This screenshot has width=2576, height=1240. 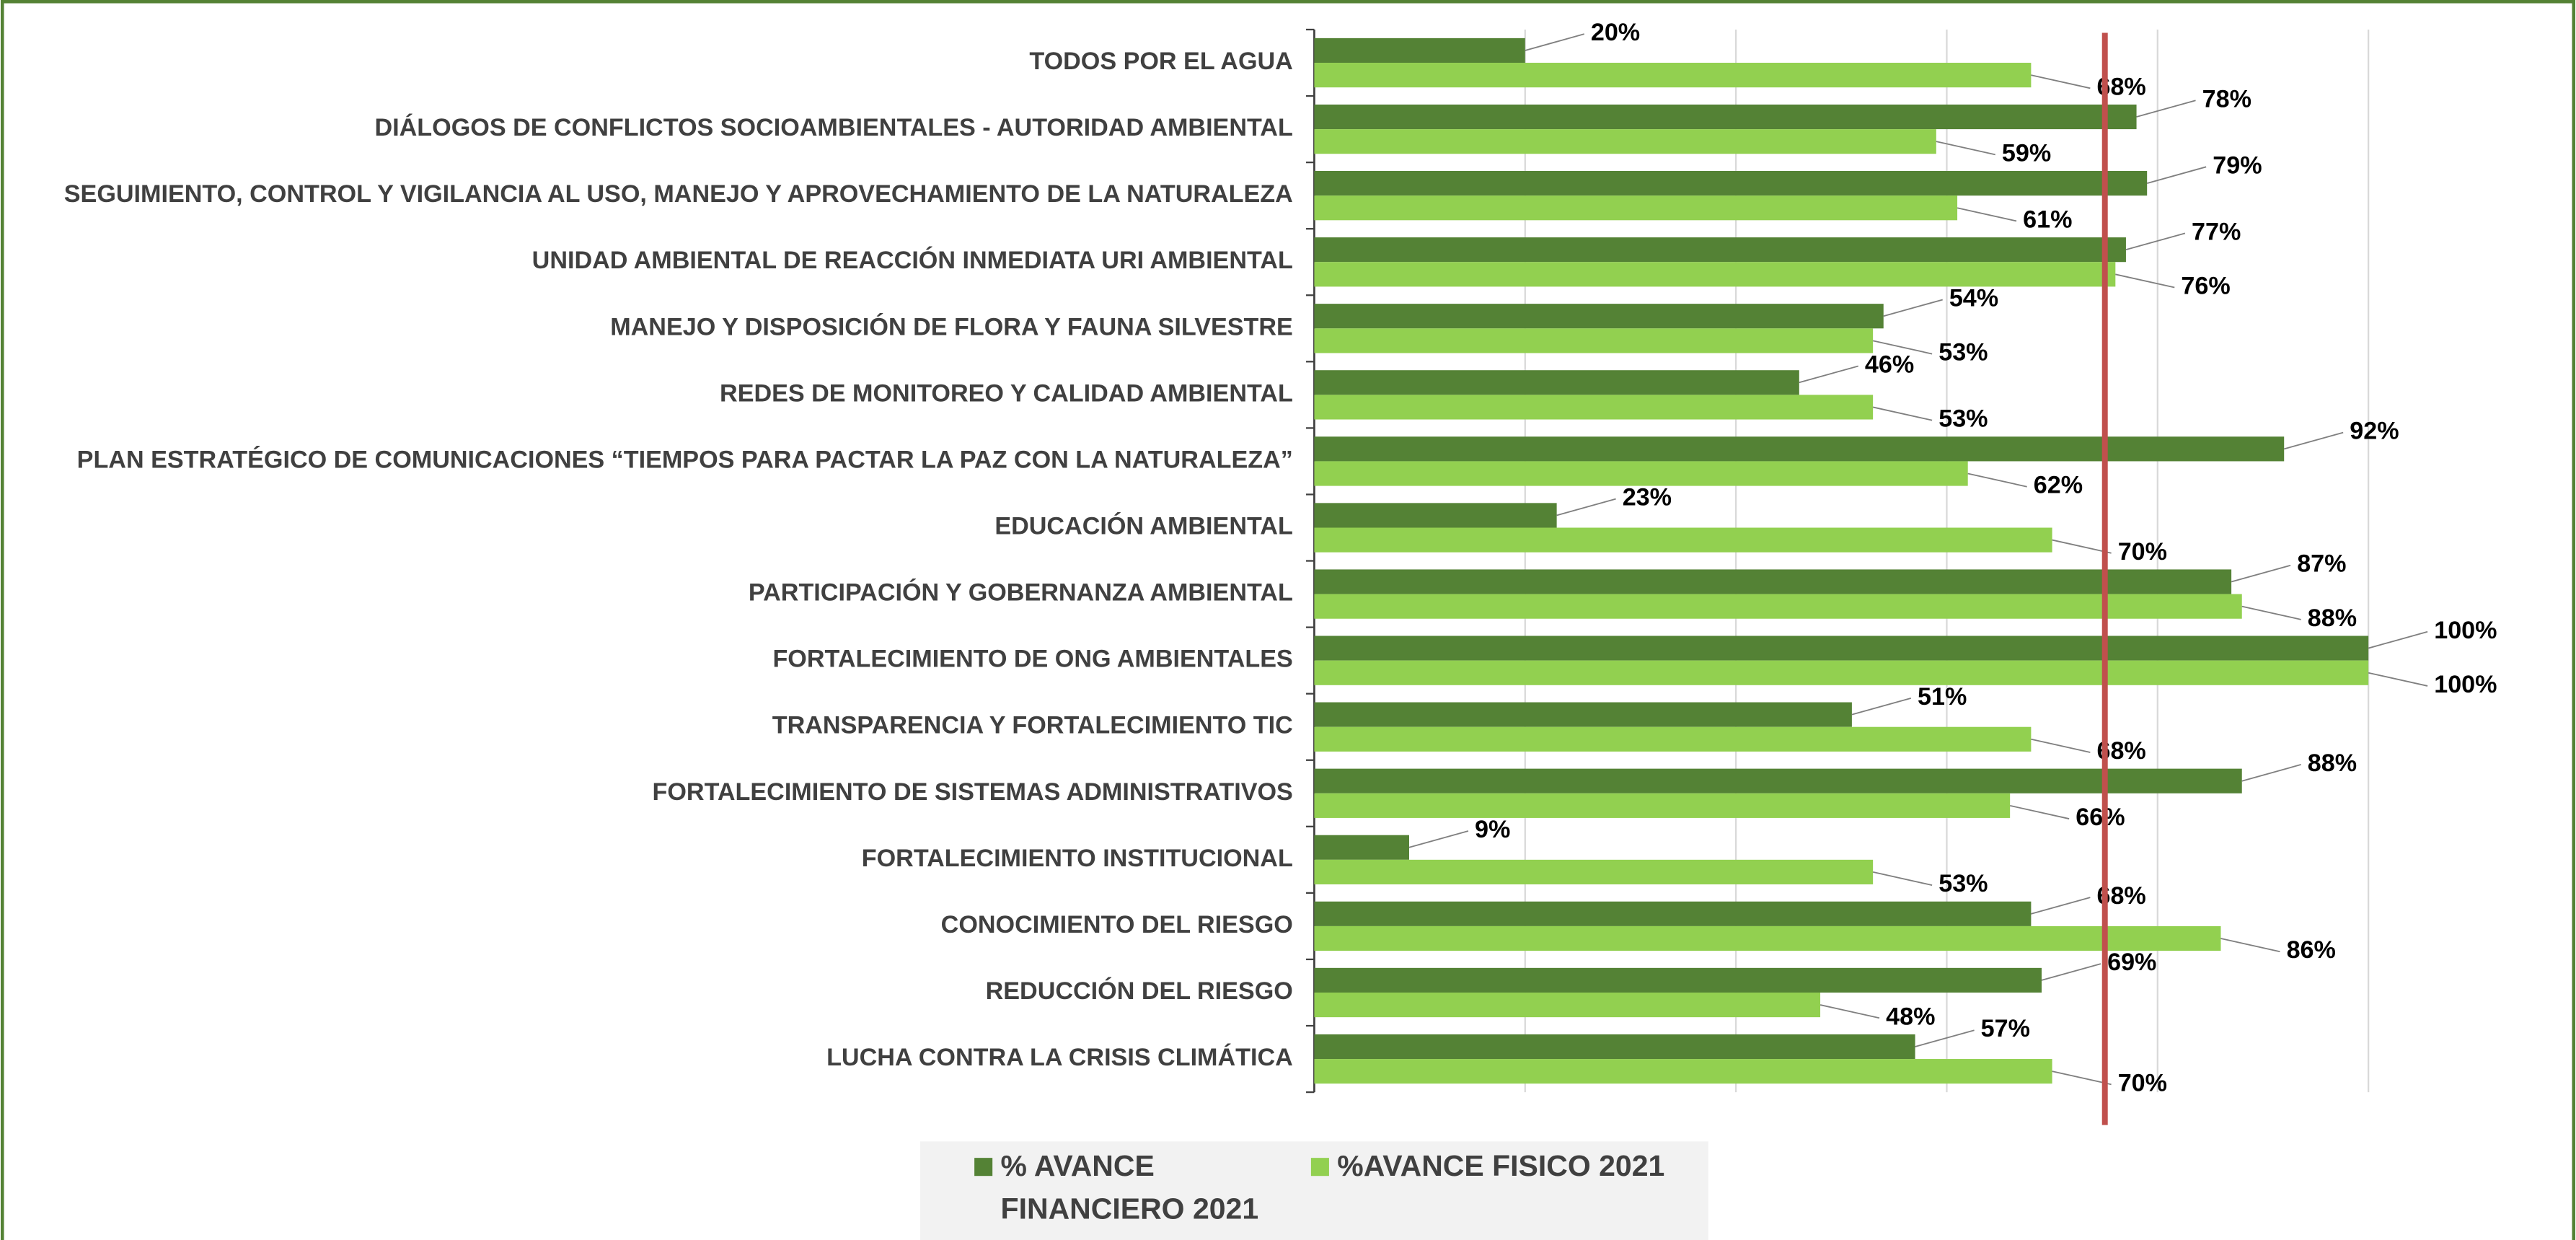 What do you see at coordinates (1889, 365) in the screenshot?
I see `data-label: 46%` at bounding box center [1889, 365].